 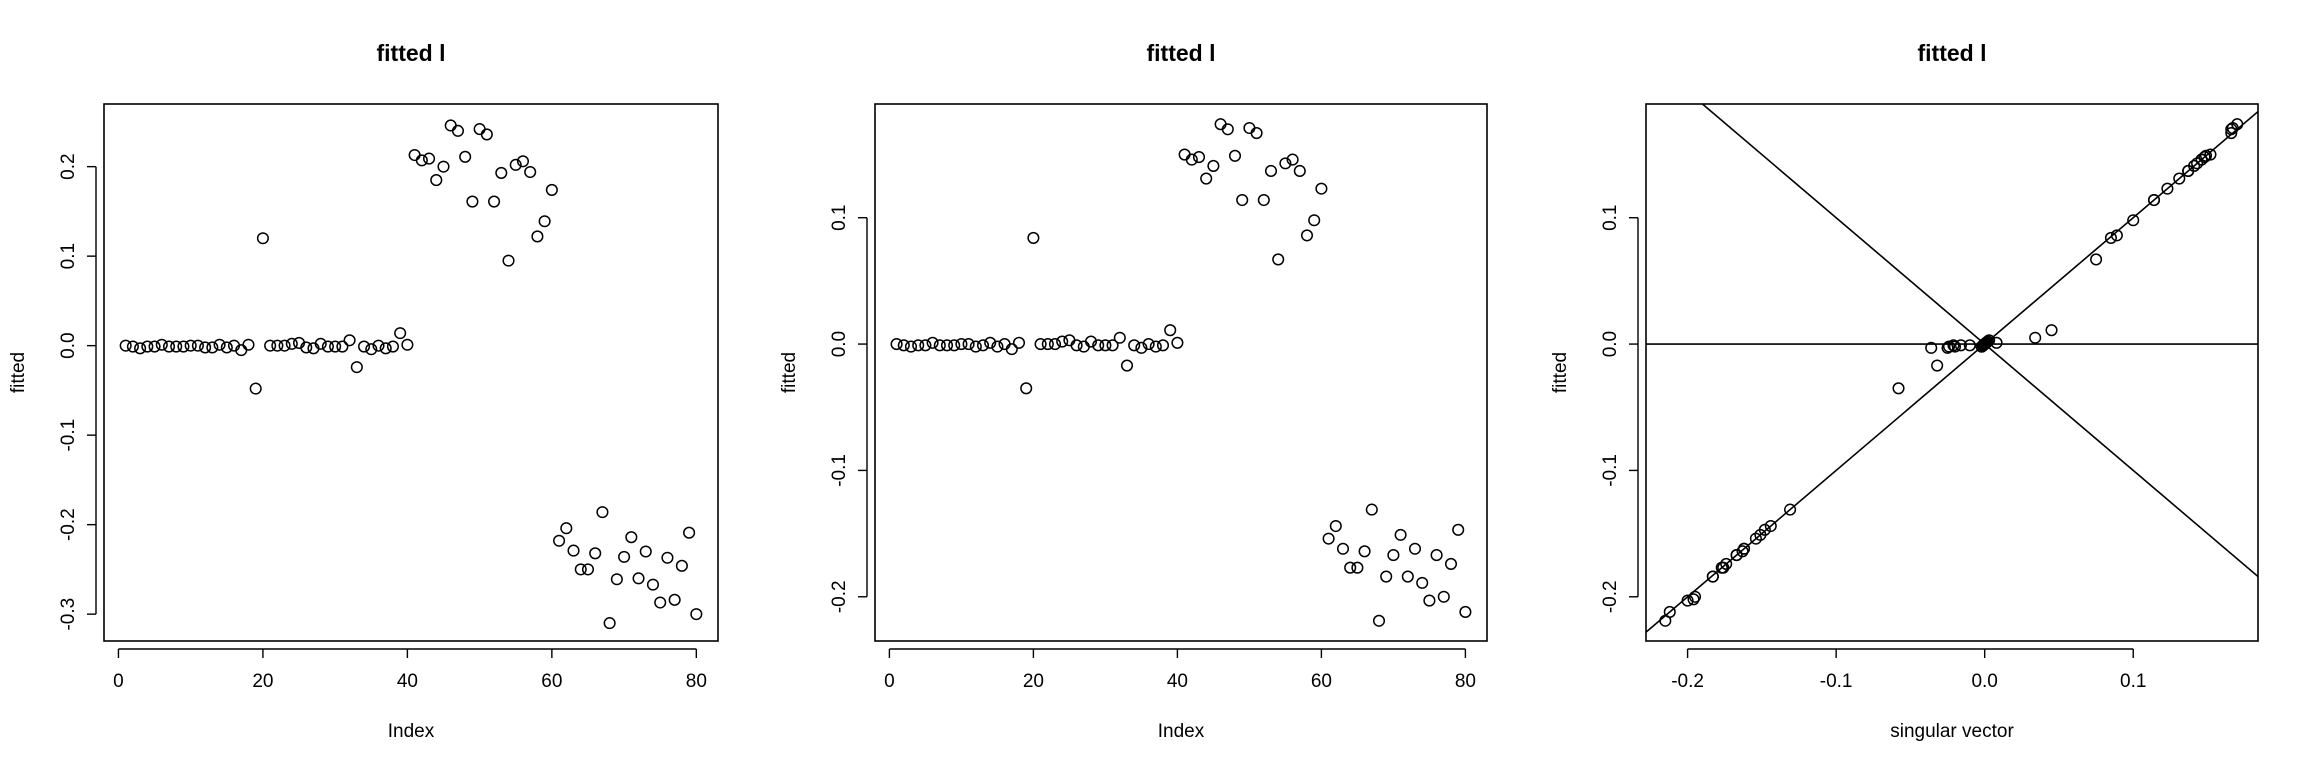 What do you see at coordinates (1610, 218) in the screenshot?
I see `y-tick-label: 0.1` at bounding box center [1610, 218].